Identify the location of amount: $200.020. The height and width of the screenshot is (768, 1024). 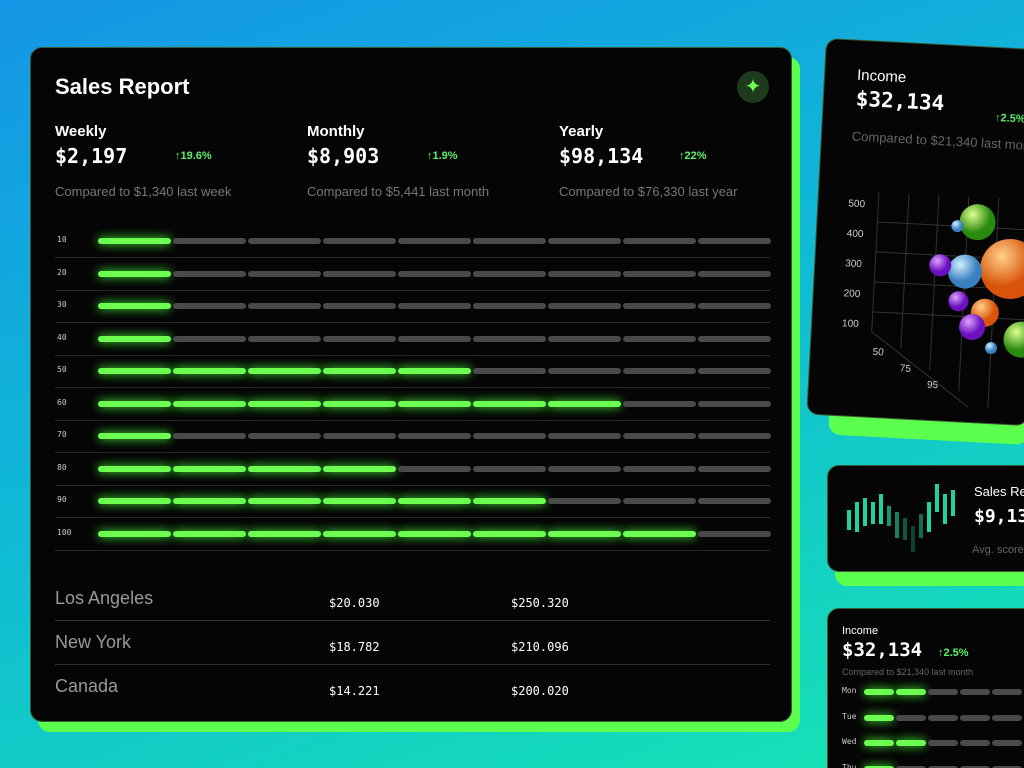
(540, 691).